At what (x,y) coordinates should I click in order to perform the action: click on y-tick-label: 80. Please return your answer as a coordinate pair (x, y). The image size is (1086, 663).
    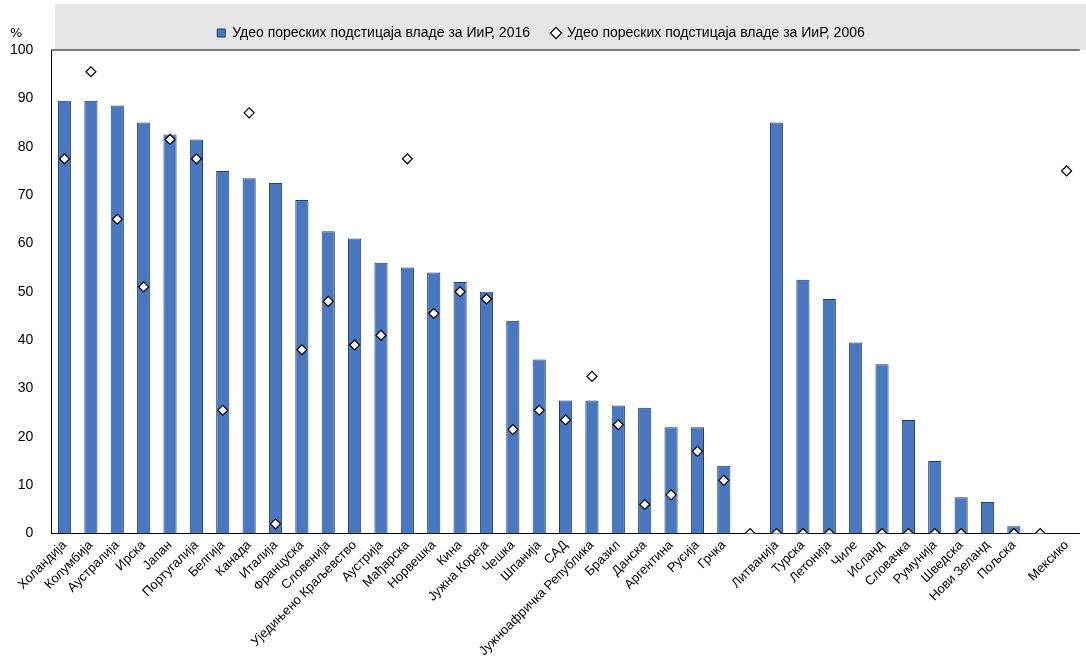
    Looking at the image, I should click on (25, 145).